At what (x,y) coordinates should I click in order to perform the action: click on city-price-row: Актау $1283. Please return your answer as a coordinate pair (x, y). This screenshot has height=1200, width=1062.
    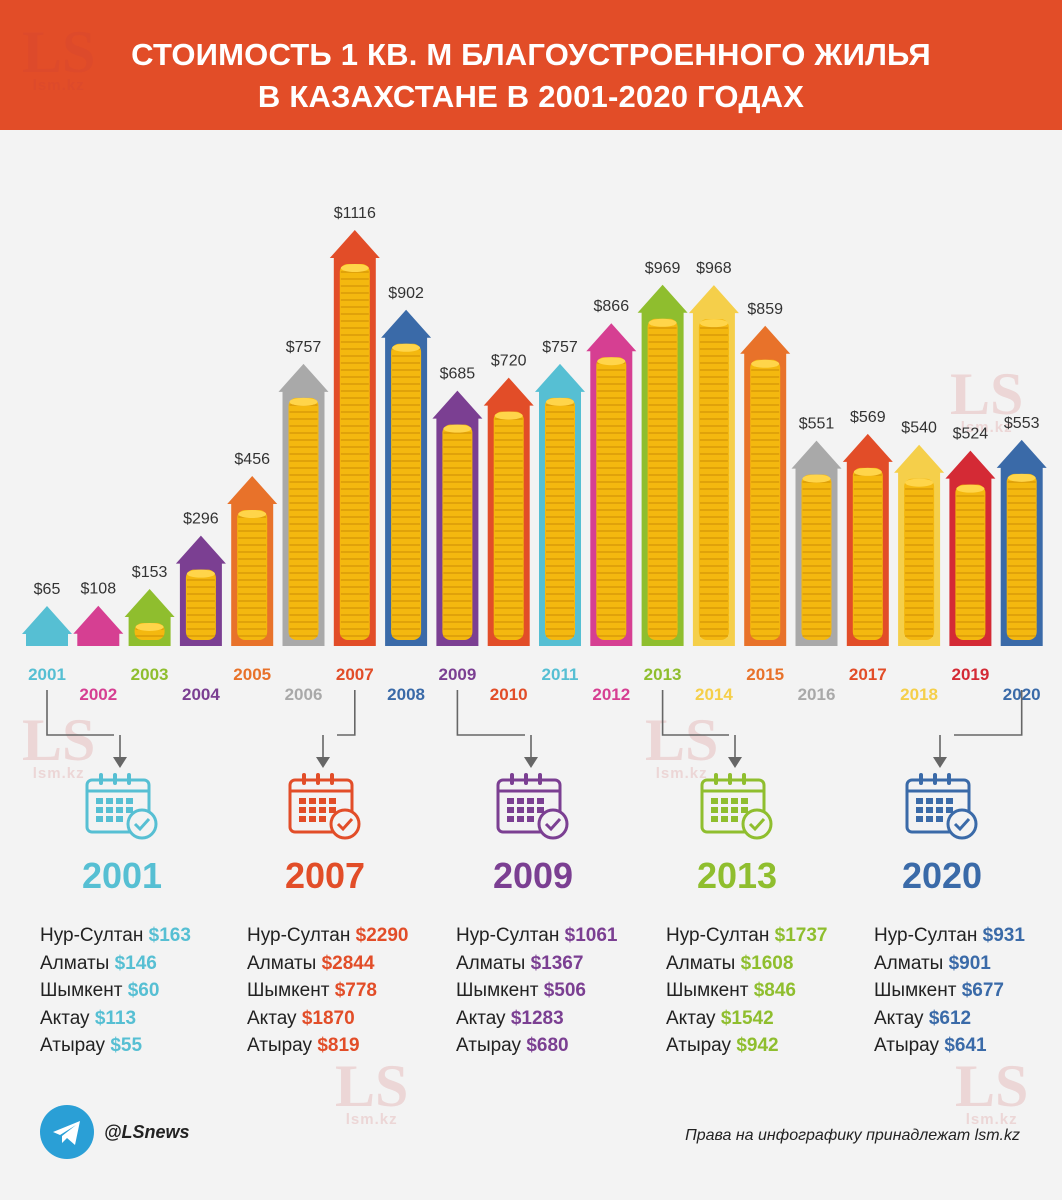
    Looking at the image, I should click on (561, 1019).